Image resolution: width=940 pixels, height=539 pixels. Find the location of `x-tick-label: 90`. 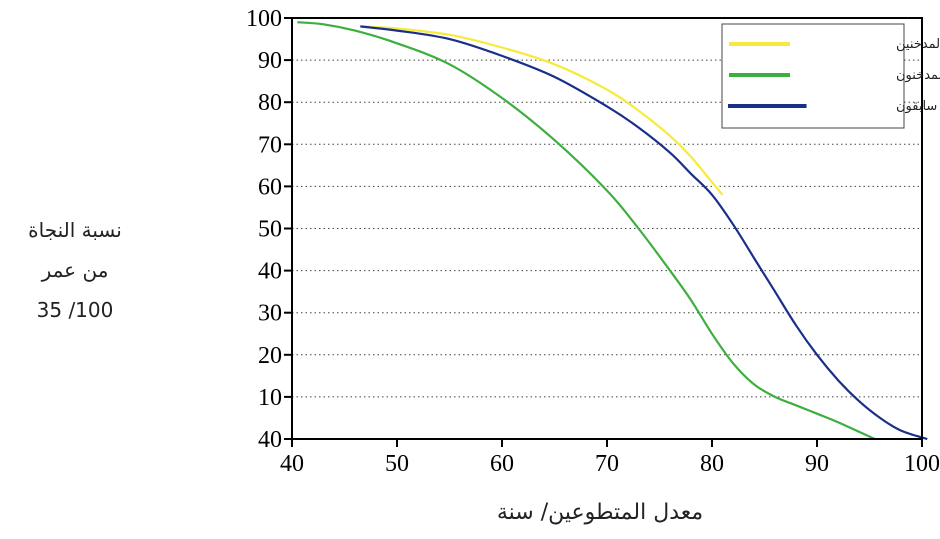

x-tick-label: 90 is located at coordinates (817, 464).